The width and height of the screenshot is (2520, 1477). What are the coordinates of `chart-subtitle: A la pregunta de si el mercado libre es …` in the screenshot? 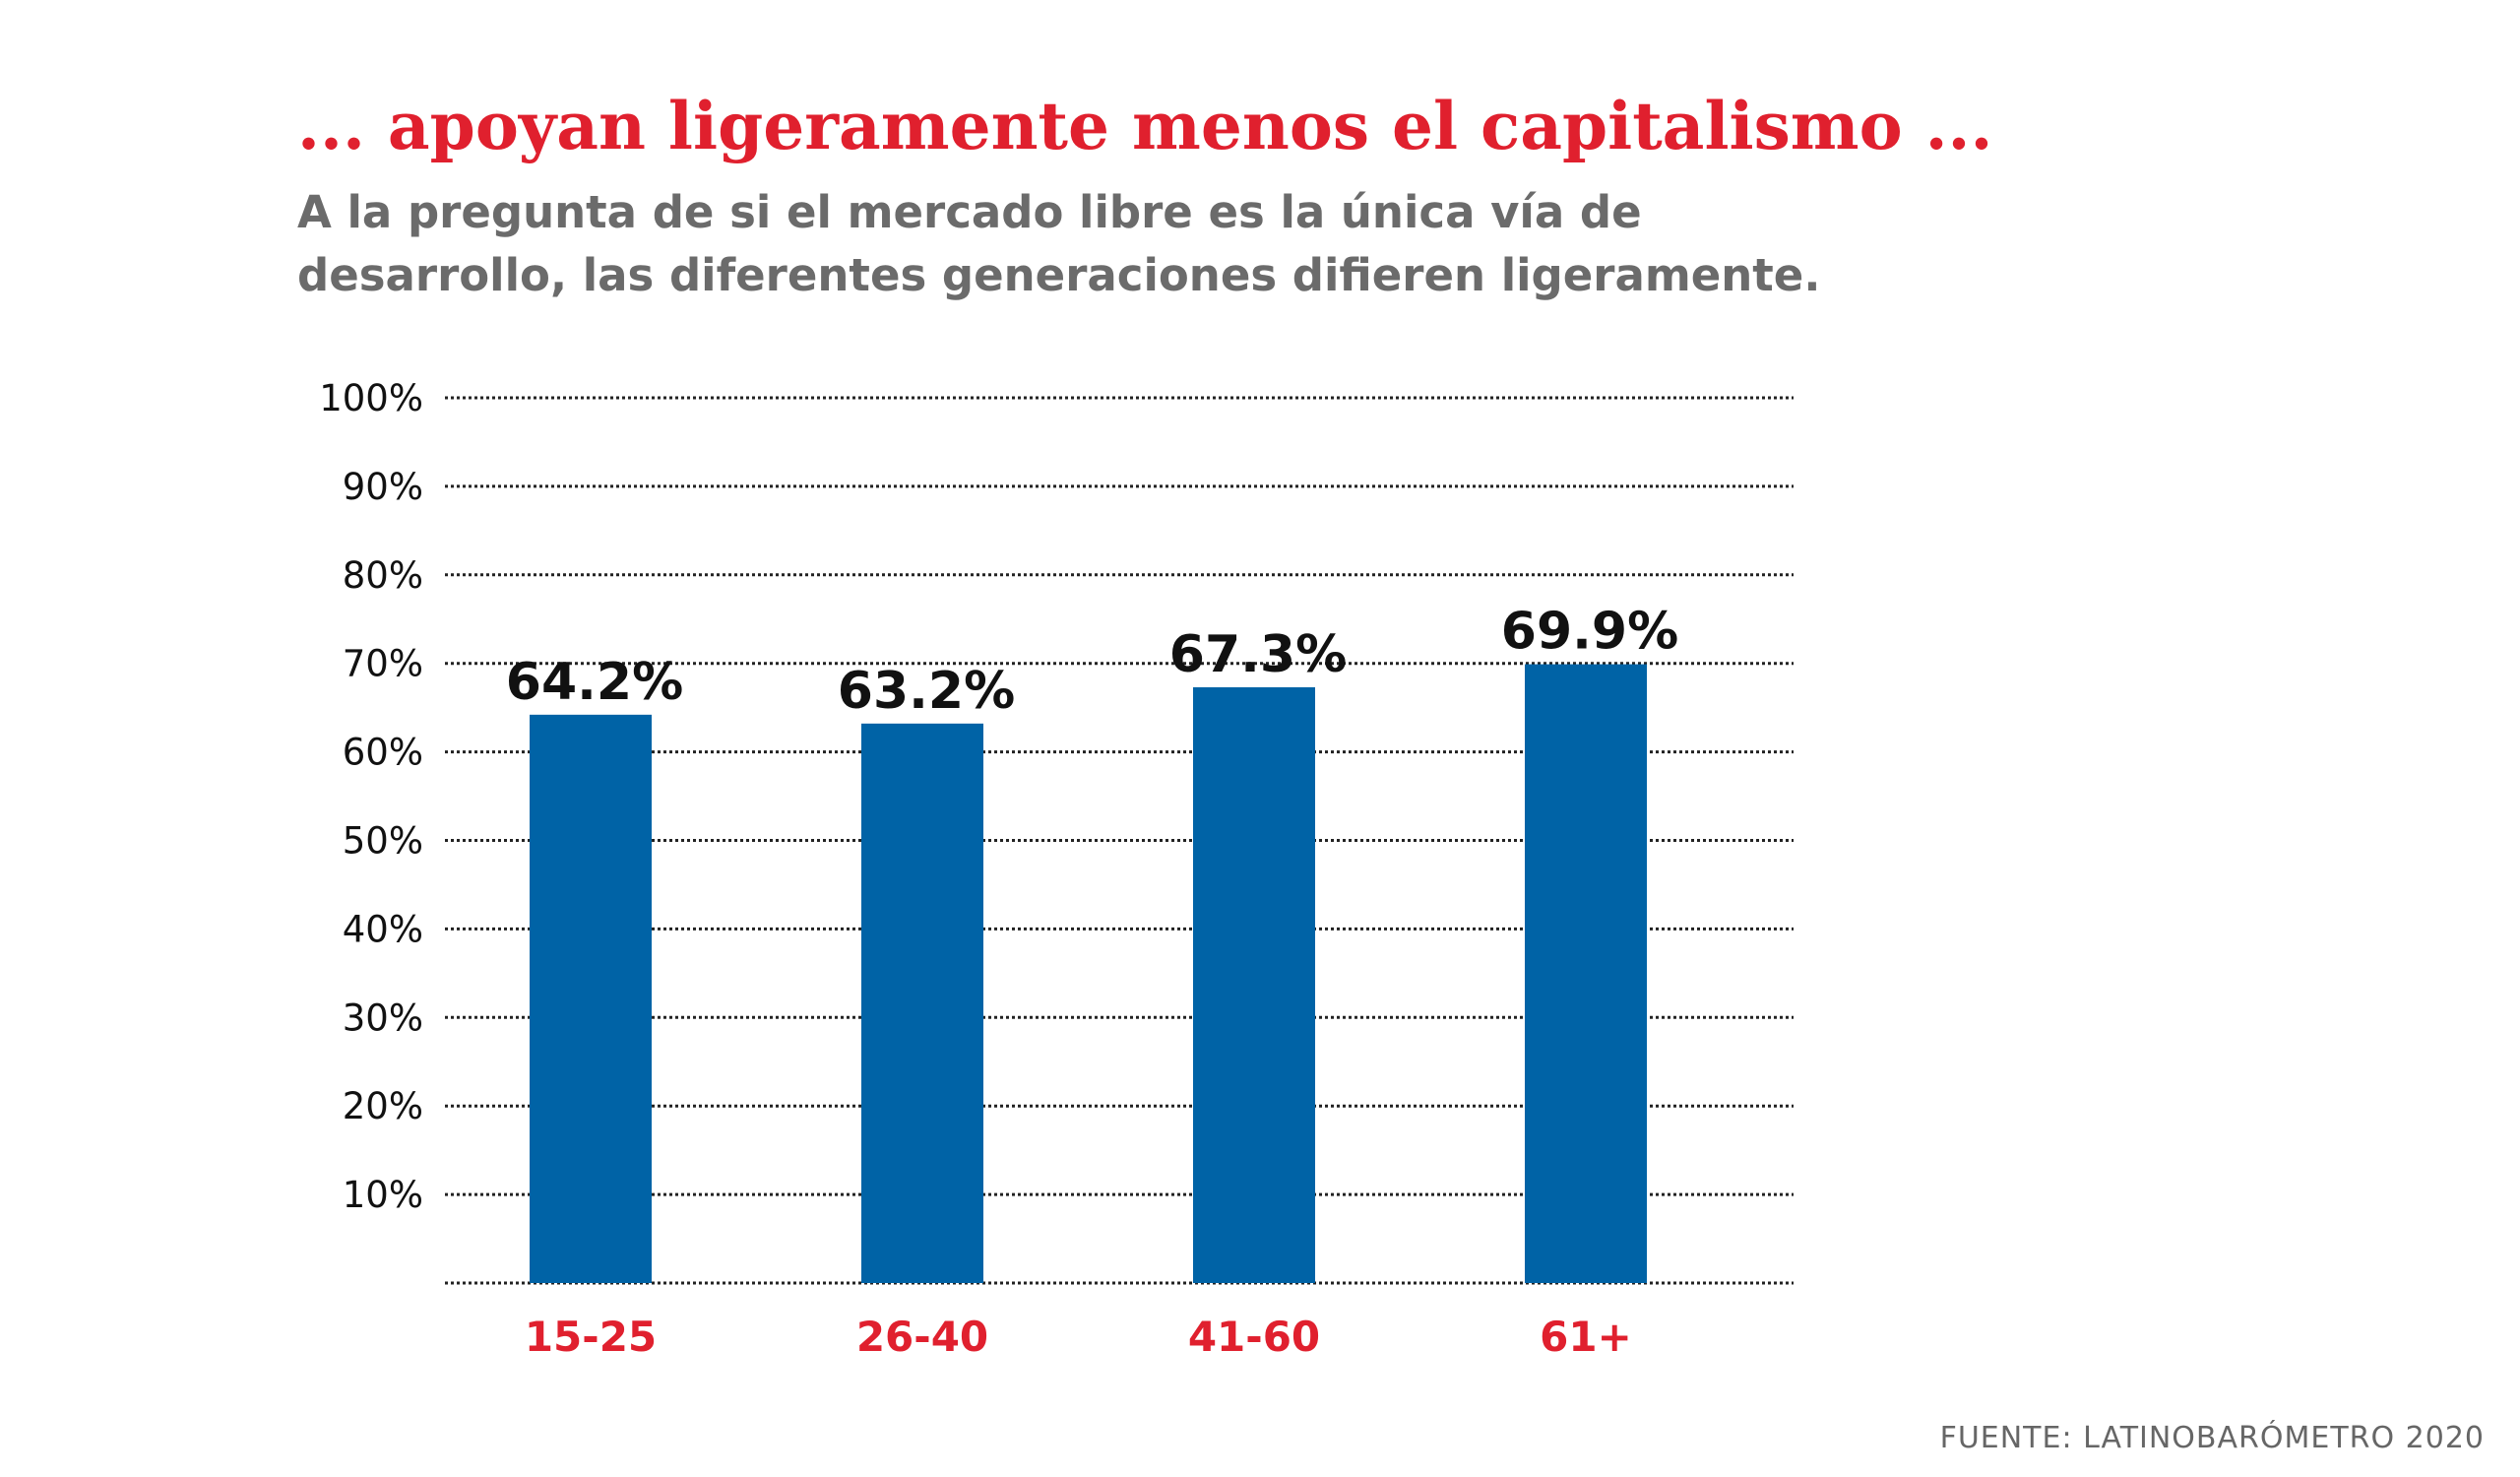 It's located at (1059, 244).